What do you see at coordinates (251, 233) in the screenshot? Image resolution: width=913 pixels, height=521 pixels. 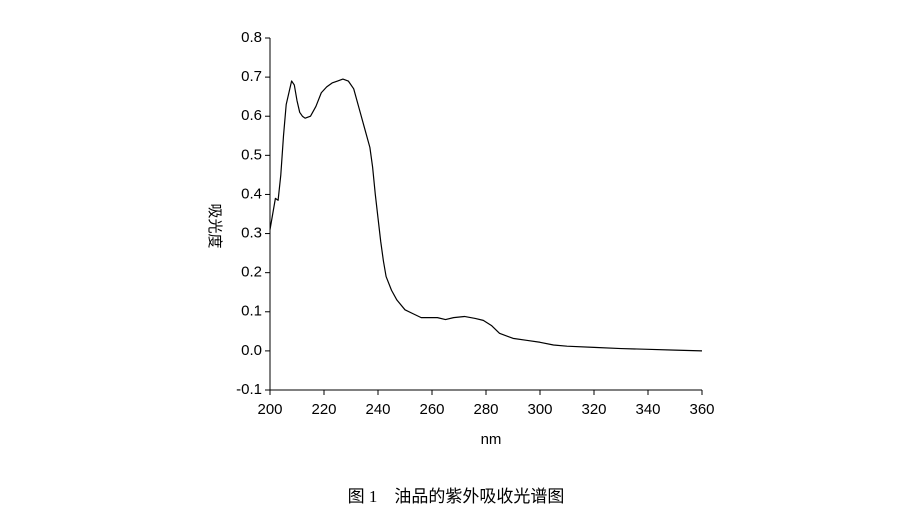 I see `y-tick-label: 0.3` at bounding box center [251, 233].